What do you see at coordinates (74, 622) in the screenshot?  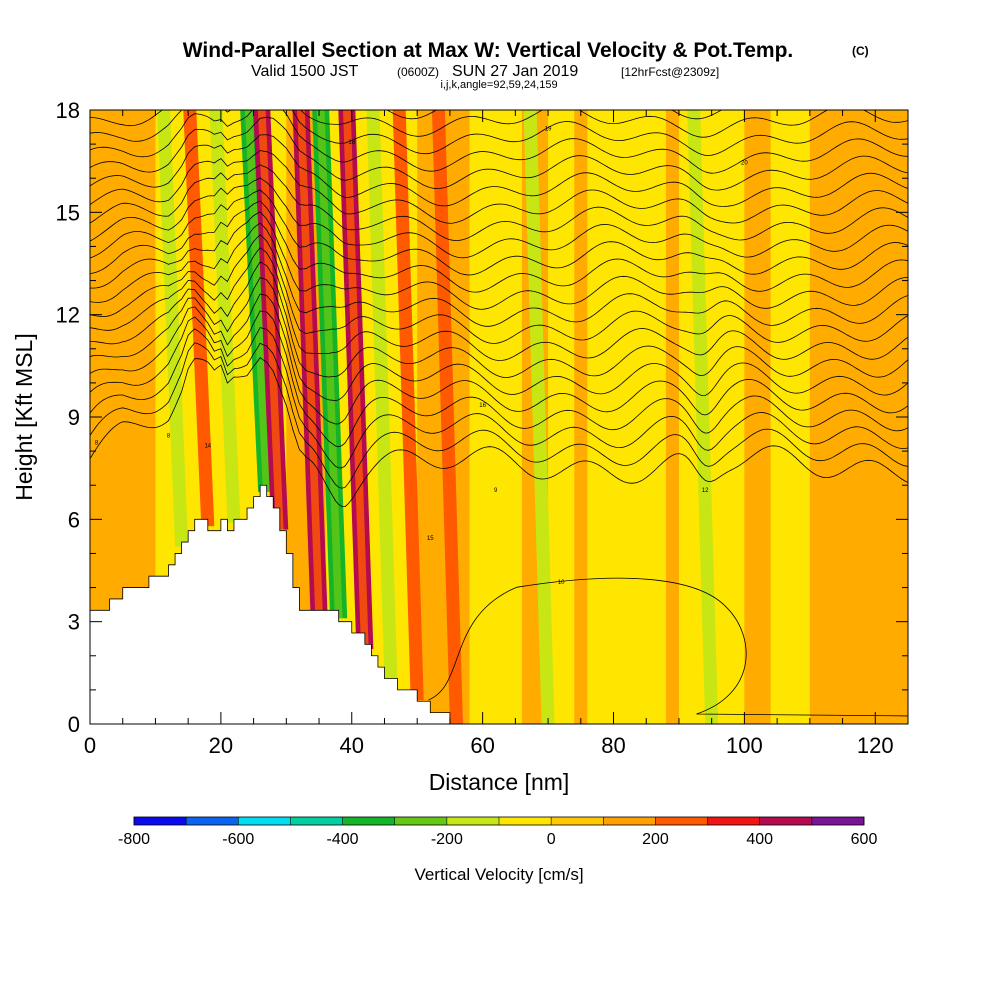 I see `y-tick-label-1: 3` at bounding box center [74, 622].